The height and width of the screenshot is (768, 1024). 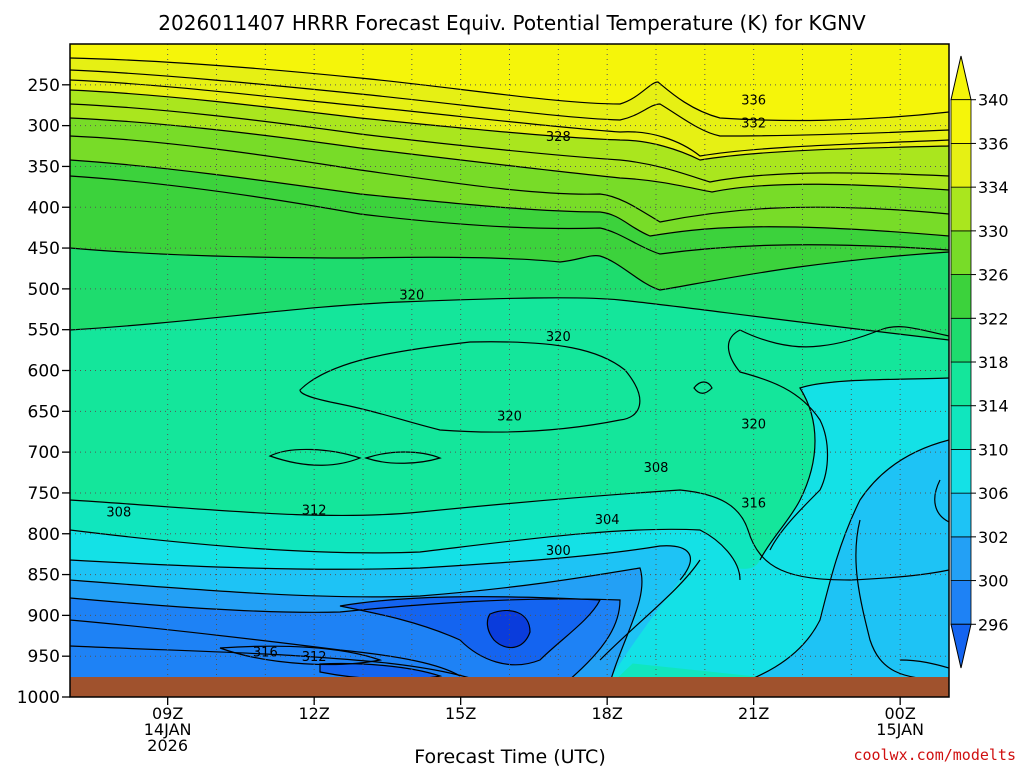 What do you see at coordinates (900, 713) in the screenshot?
I see `x-tick-label: 00Z` at bounding box center [900, 713].